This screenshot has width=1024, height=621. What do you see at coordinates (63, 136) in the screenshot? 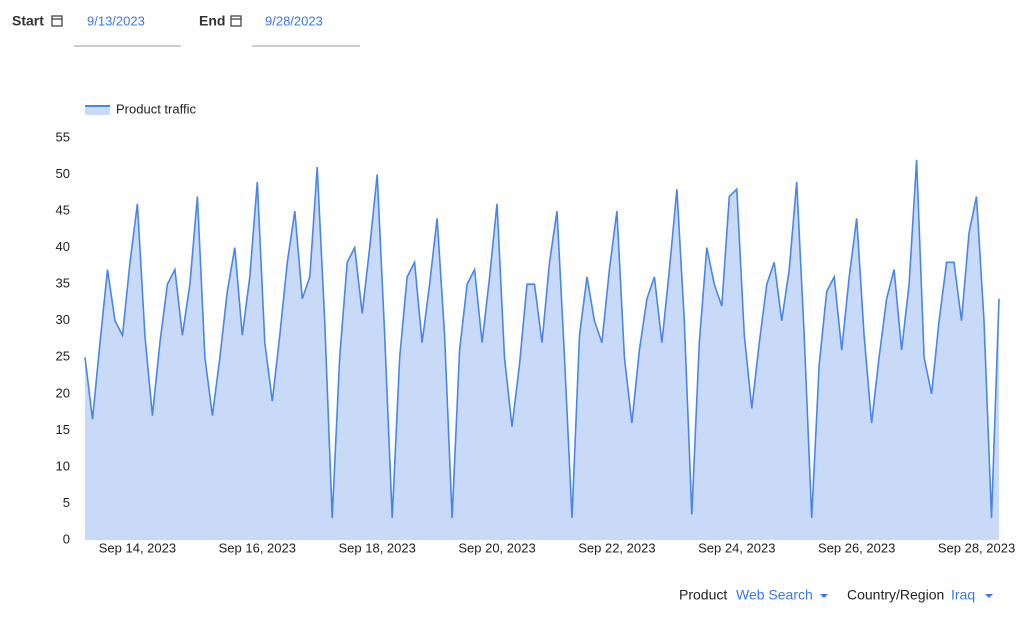
I see `y-tick-label: 55` at bounding box center [63, 136].